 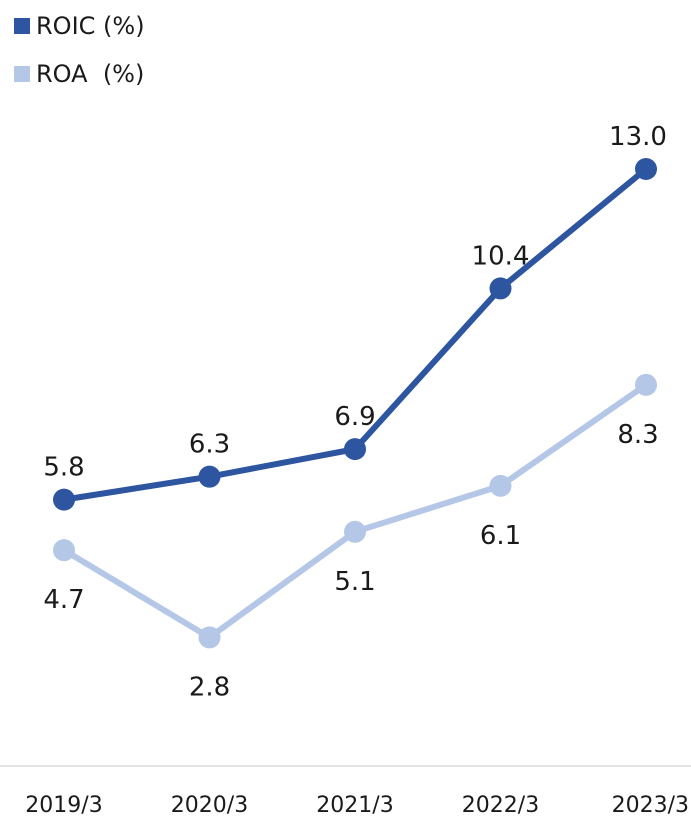 What do you see at coordinates (22, 26) in the screenshot?
I see `legend-swatch-roic` at bounding box center [22, 26].